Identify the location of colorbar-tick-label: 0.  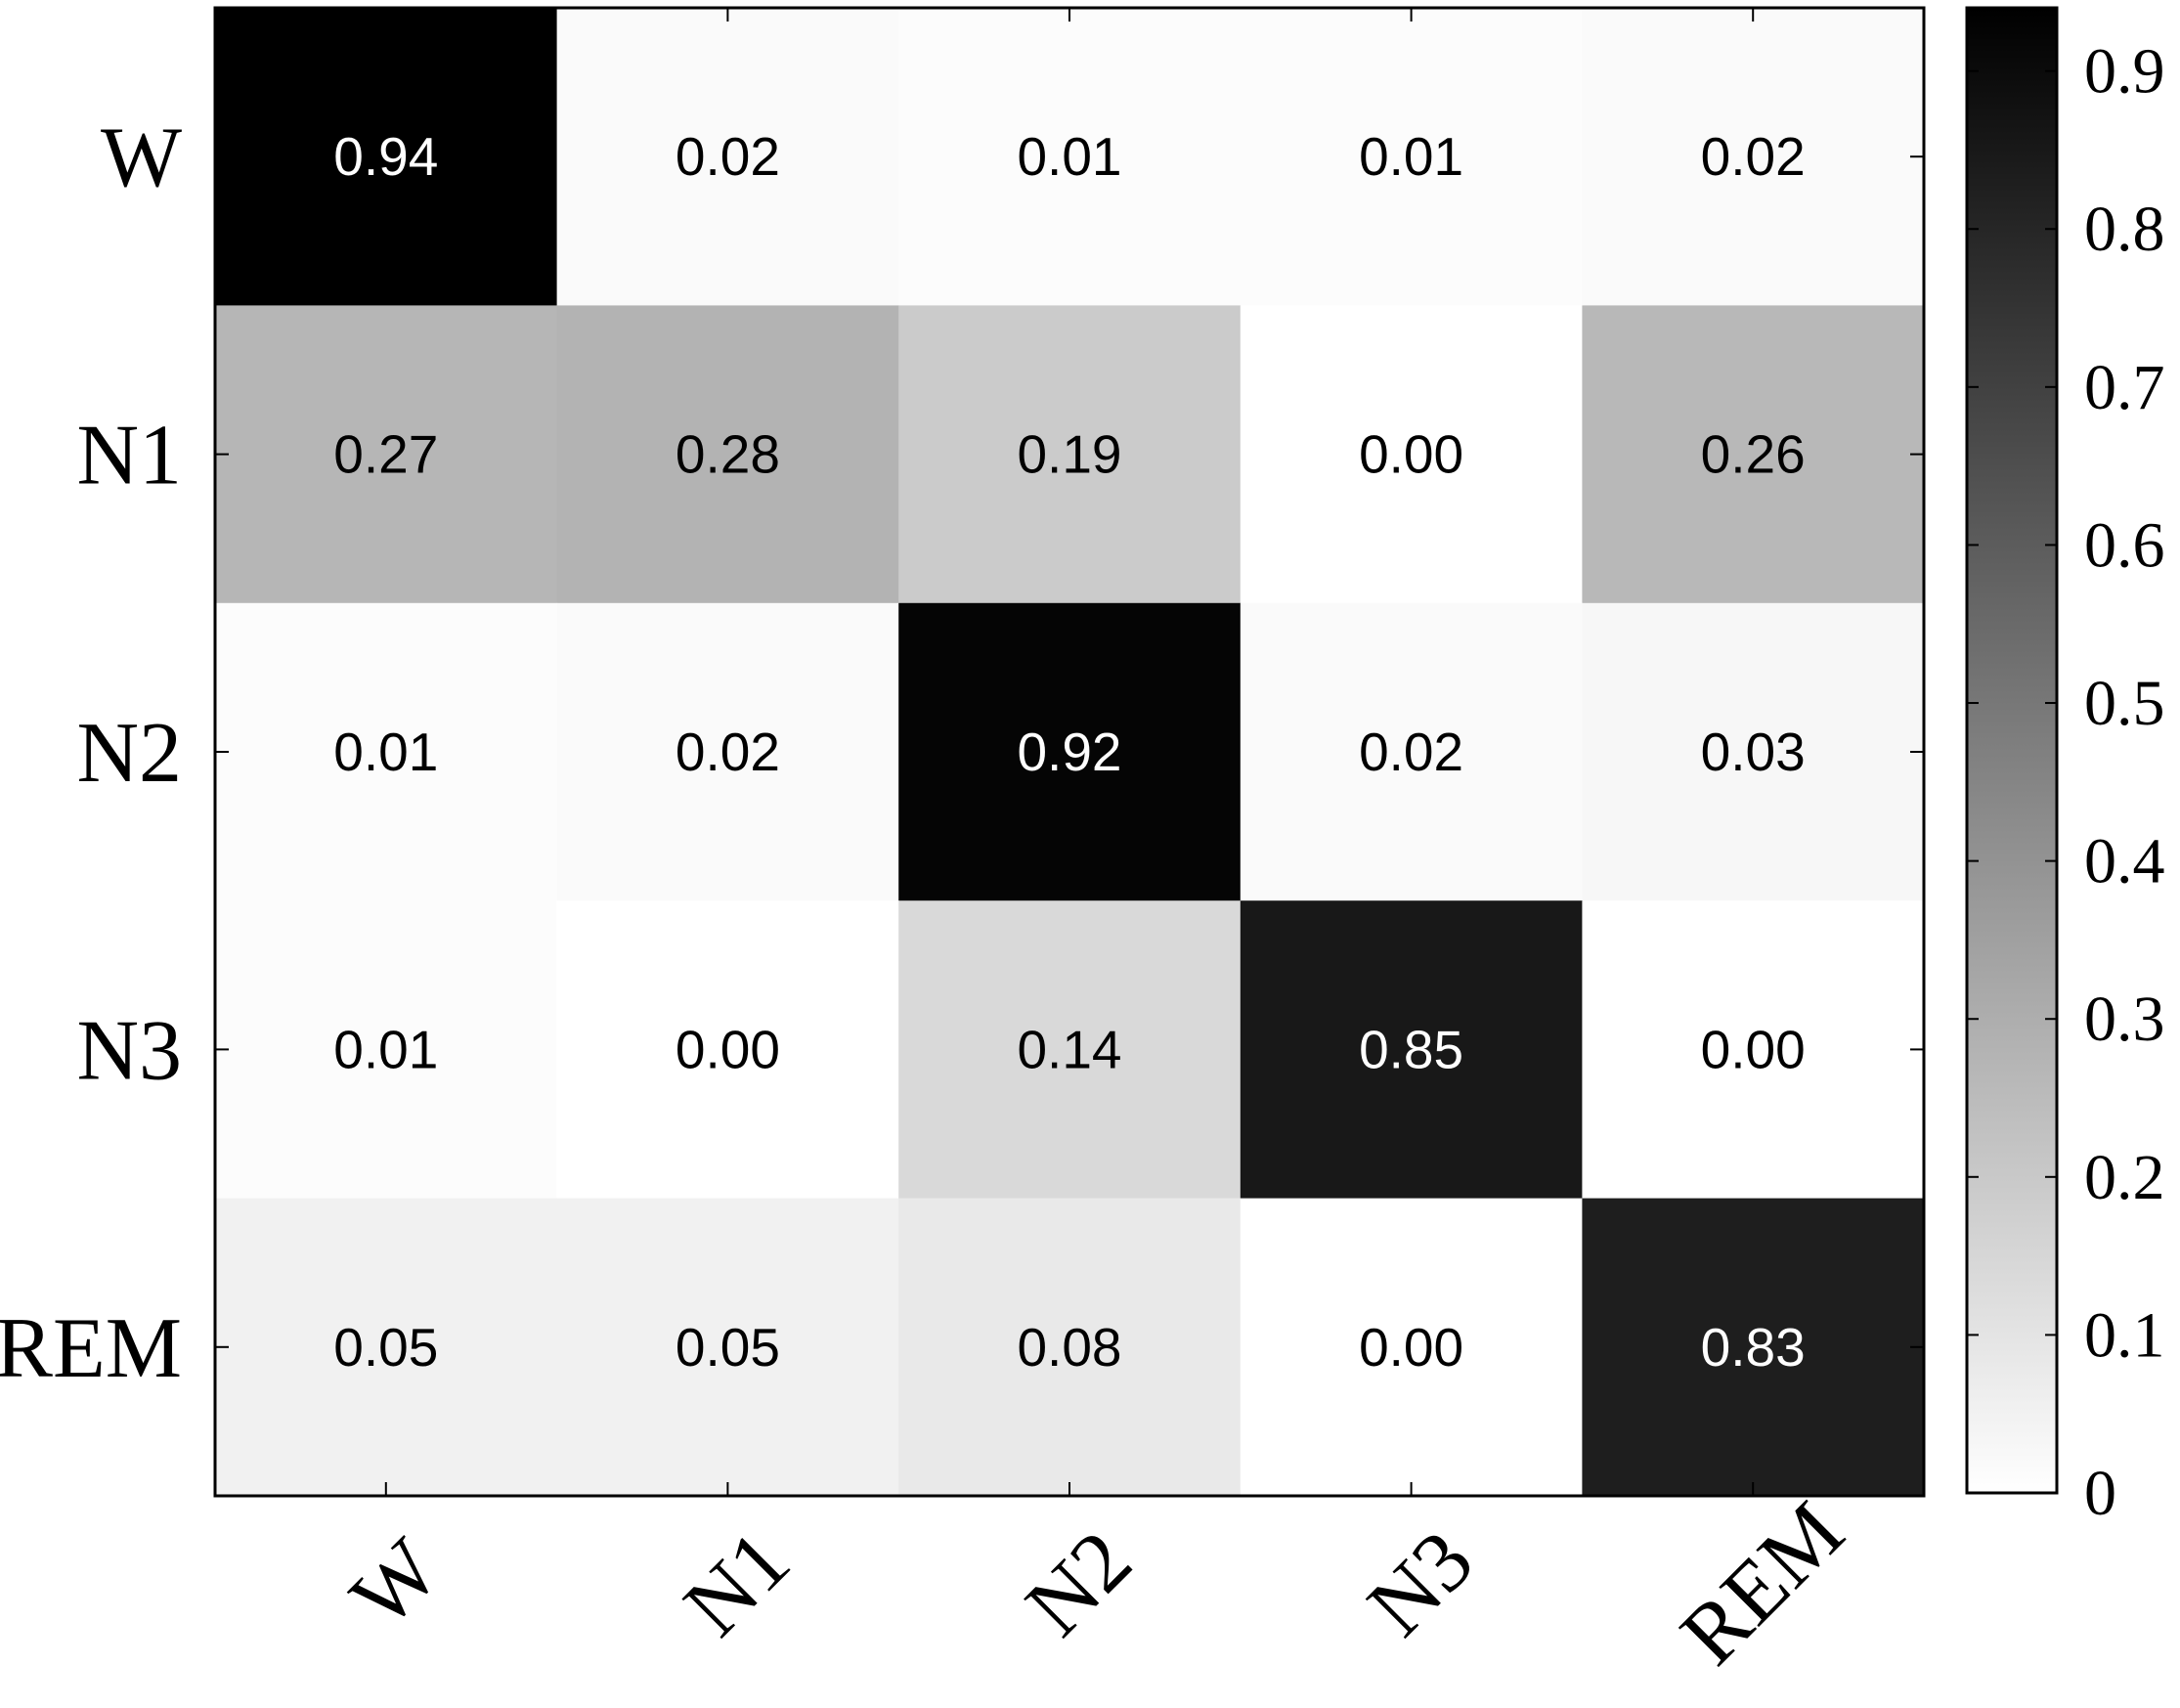
(2100, 1493).